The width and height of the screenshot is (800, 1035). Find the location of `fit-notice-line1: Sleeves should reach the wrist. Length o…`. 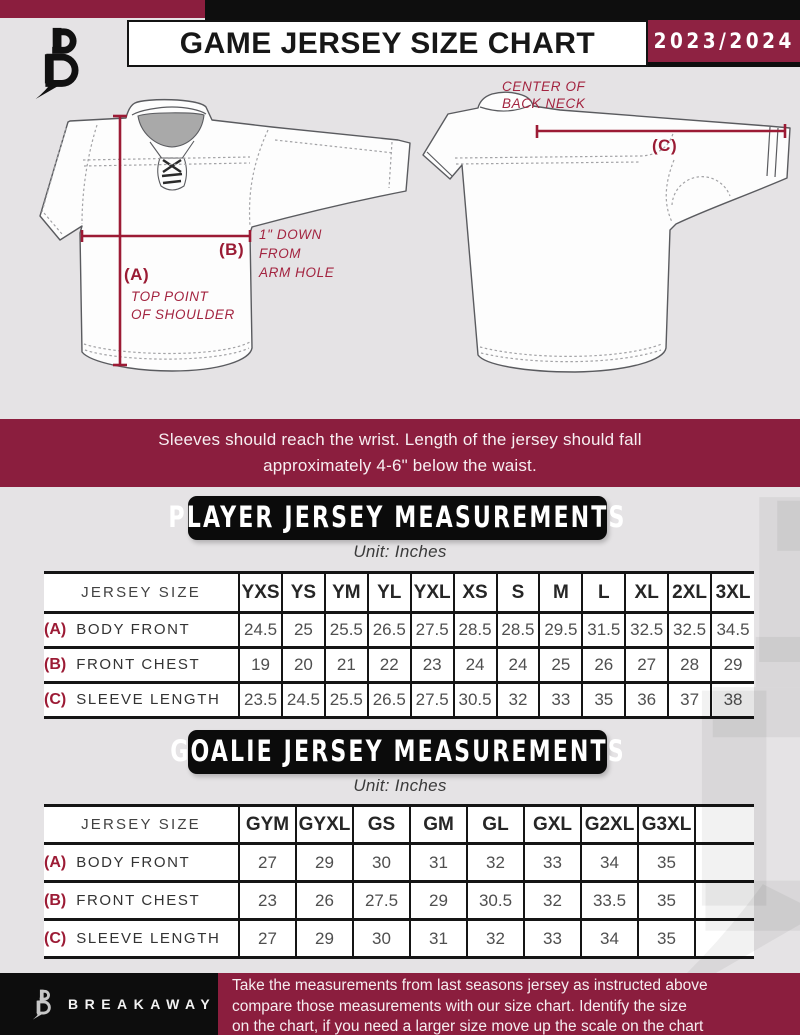

fit-notice-line1: Sleeves should reach the wrist. Length o… is located at coordinates (400, 439).